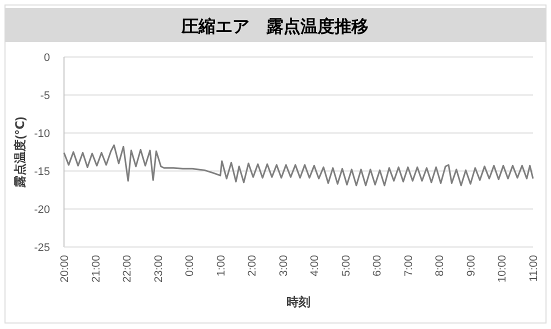 Image resolution: width=551 pixels, height=329 pixels. What do you see at coordinates (42, 172) in the screenshot?
I see `y-tick-label: -15` at bounding box center [42, 172].